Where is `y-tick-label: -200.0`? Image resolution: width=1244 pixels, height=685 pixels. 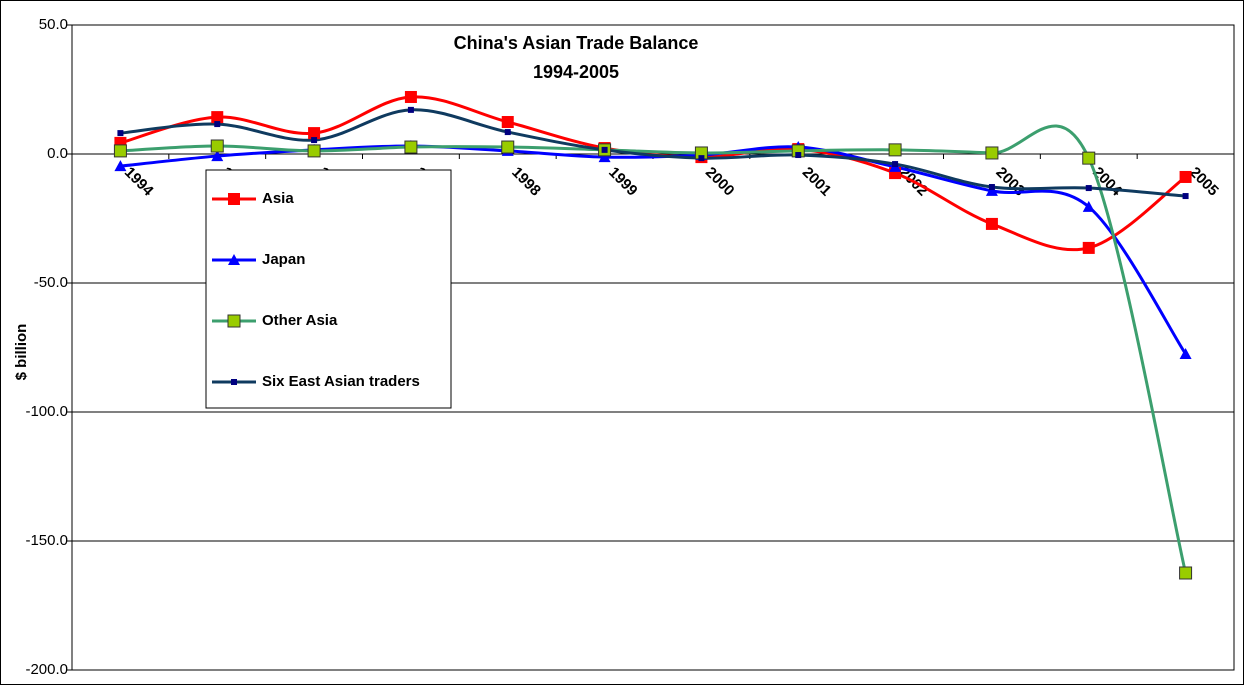
y-tick-label: -200.0 is located at coordinates (46, 669).